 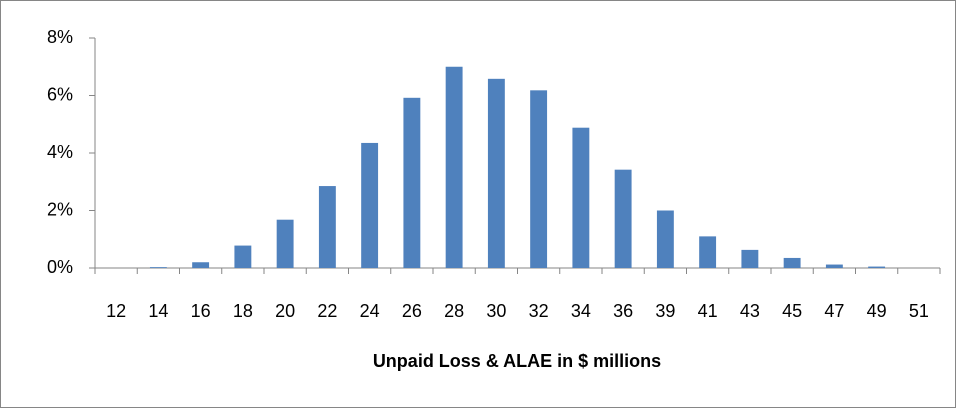 What do you see at coordinates (581, 311) in the screenshot?
I see `x-tick-label: 34` at bounding box center [581, 311].